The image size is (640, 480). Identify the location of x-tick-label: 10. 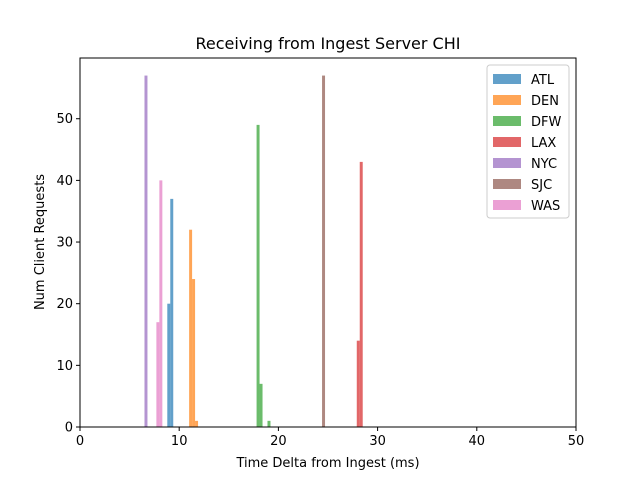
(179, 441).